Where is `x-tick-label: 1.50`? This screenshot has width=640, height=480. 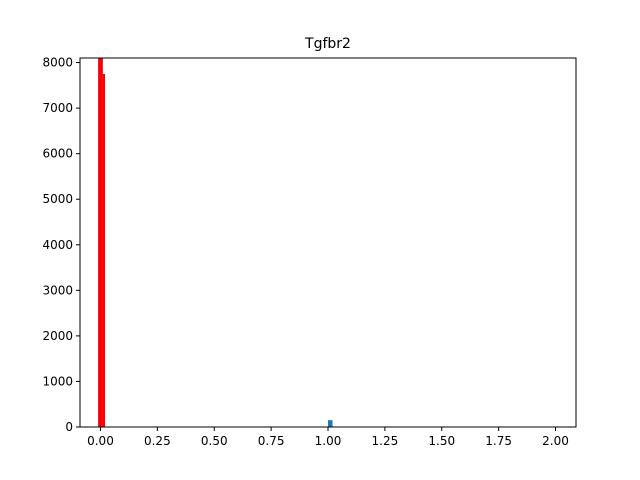
x-tick-label: 1.50 is located at coordinates (441, 441).